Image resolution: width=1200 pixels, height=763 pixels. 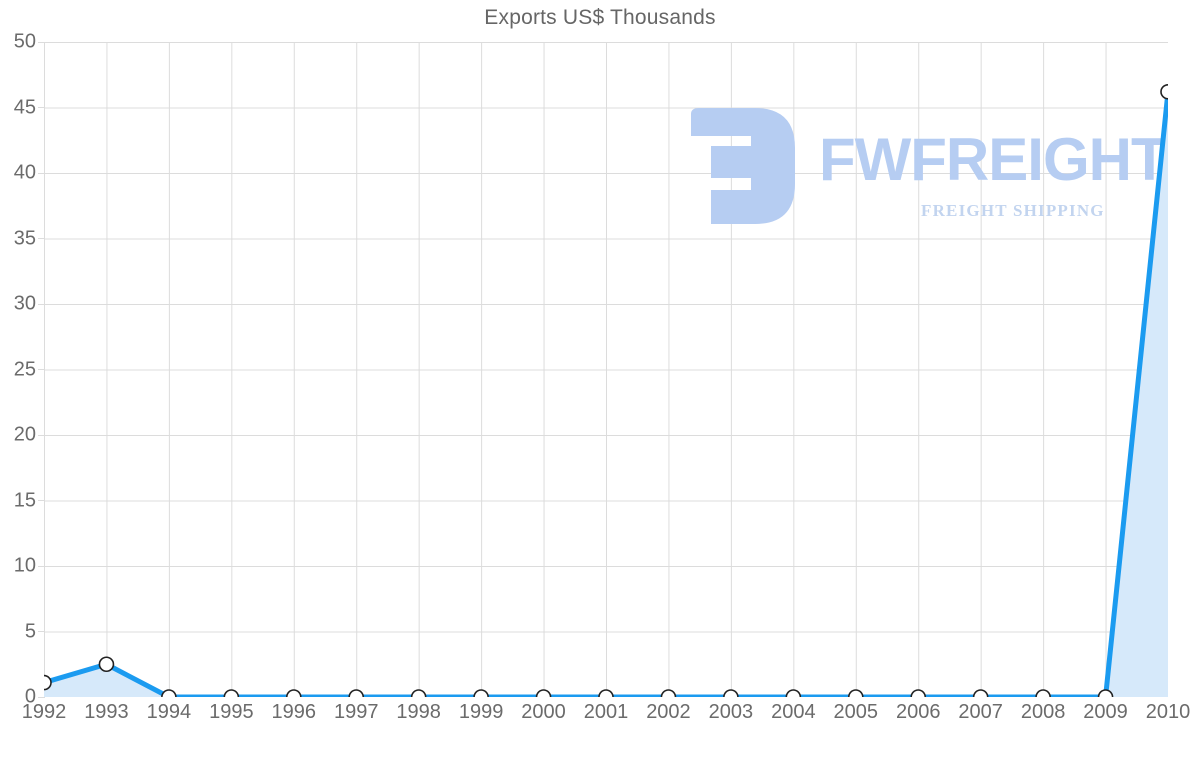 I want to click on y-axis-tick-label: 35, so click(x=24, y=238).